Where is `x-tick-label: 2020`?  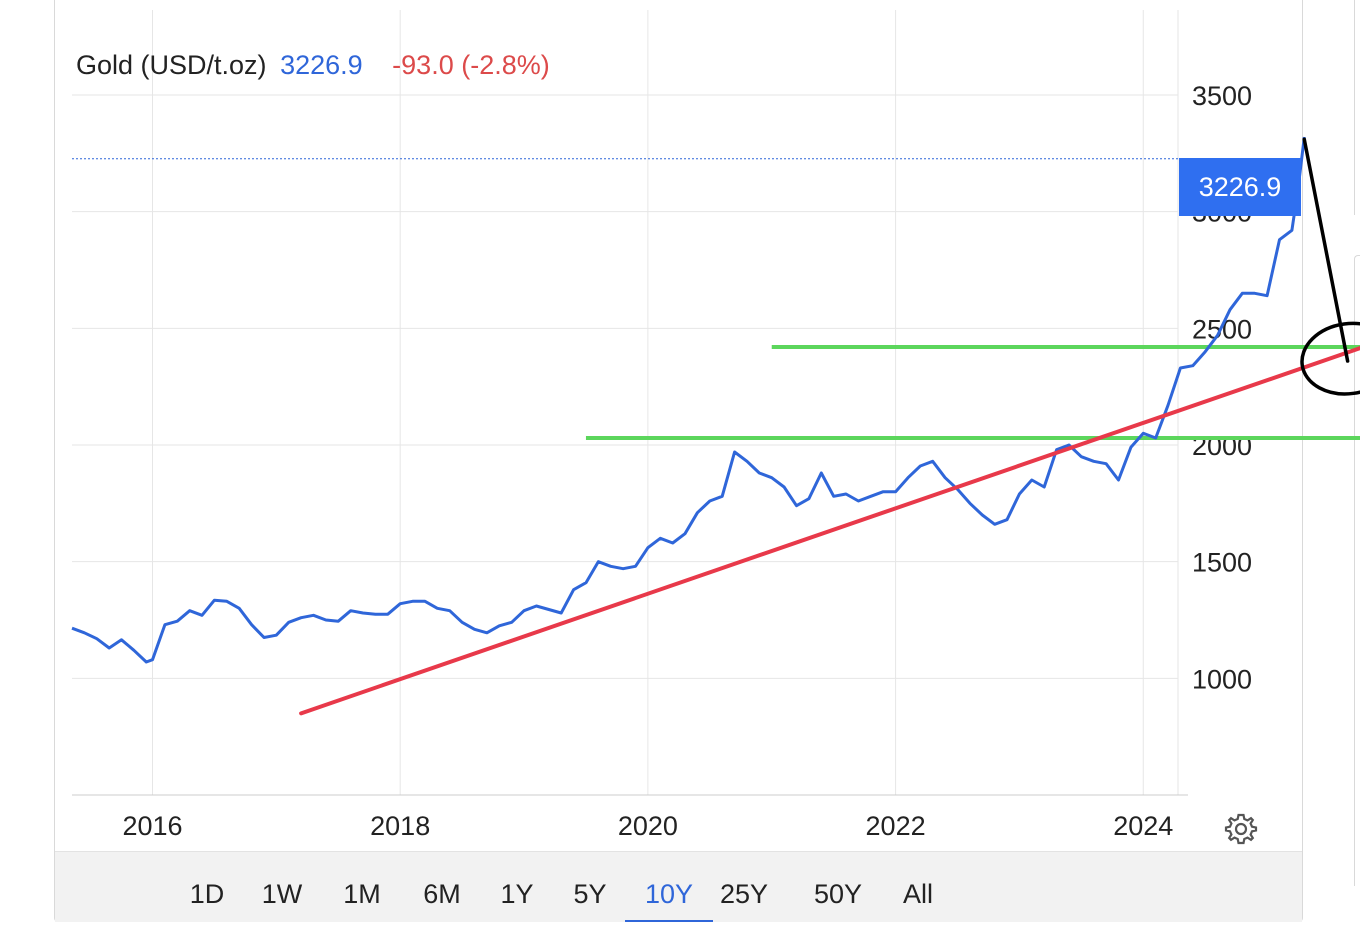 x-tick-label: 2020 is located at coordinates (648, 826).